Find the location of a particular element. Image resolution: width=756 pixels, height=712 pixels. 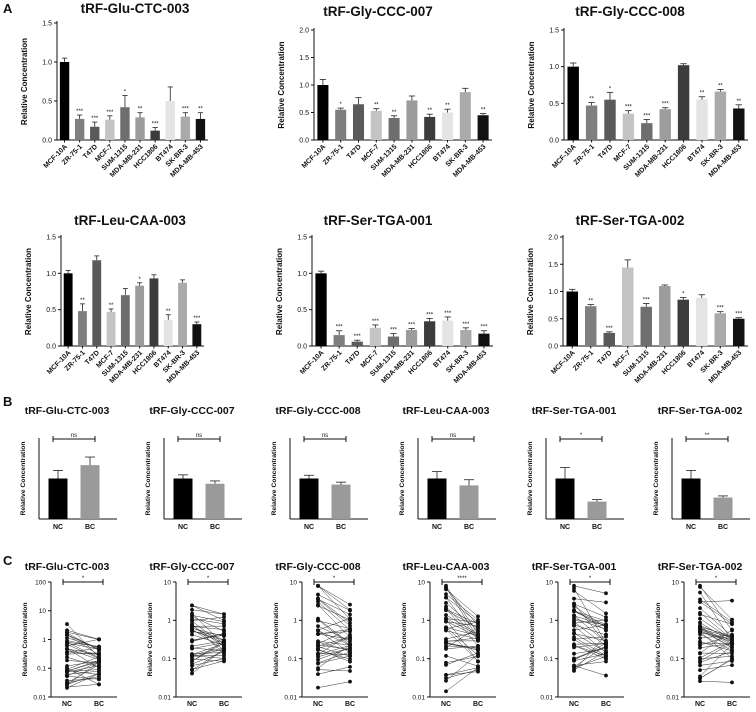

bar-hcc1806 is located at coordinates (683, 322).